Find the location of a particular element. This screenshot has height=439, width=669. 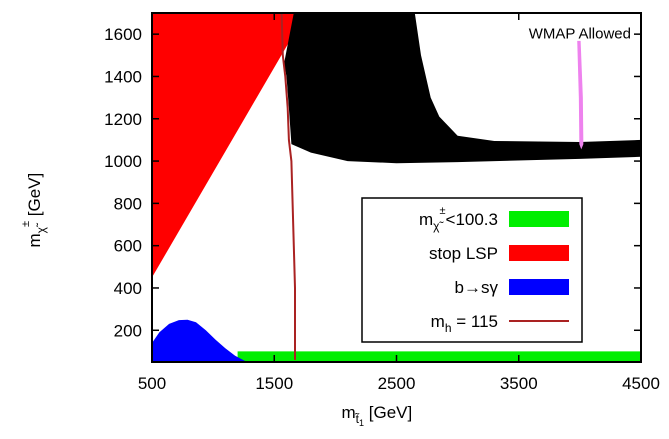

x-tick-label: 500 is located at coordinates (152, 383).